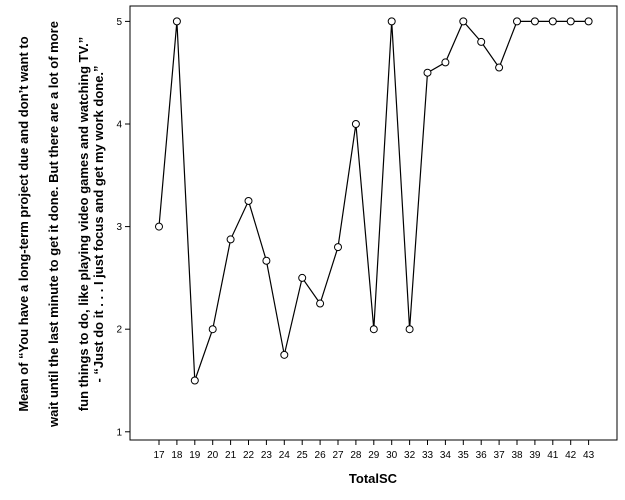  I want to click on x-tick-label: 18, so click(177, 455).